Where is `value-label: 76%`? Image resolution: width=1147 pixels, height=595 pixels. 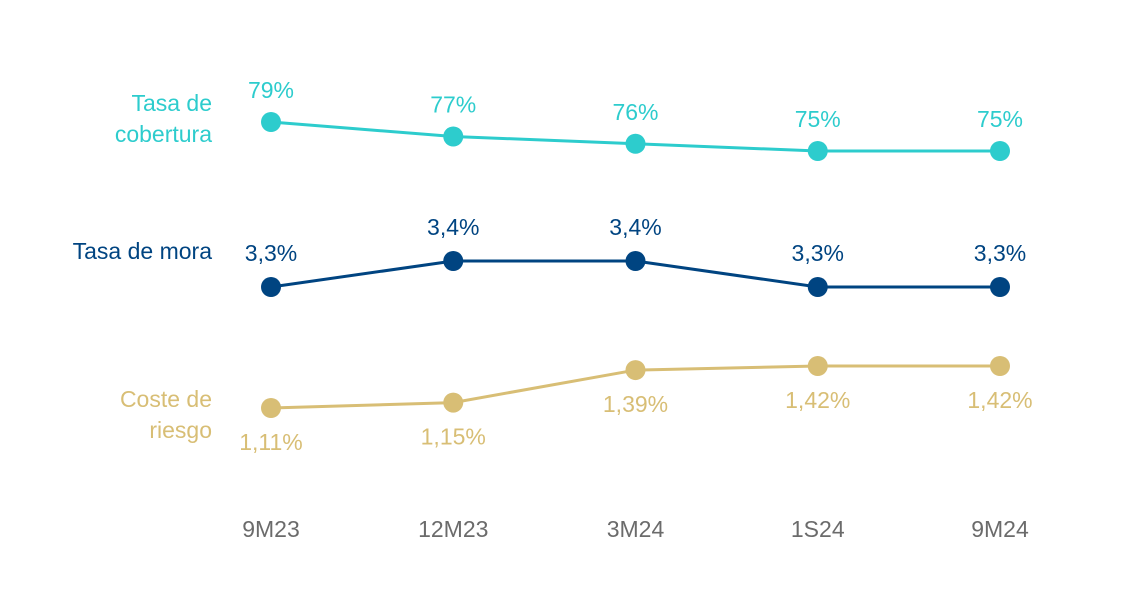 value-label: 76% is located at coordinates (635, 112).